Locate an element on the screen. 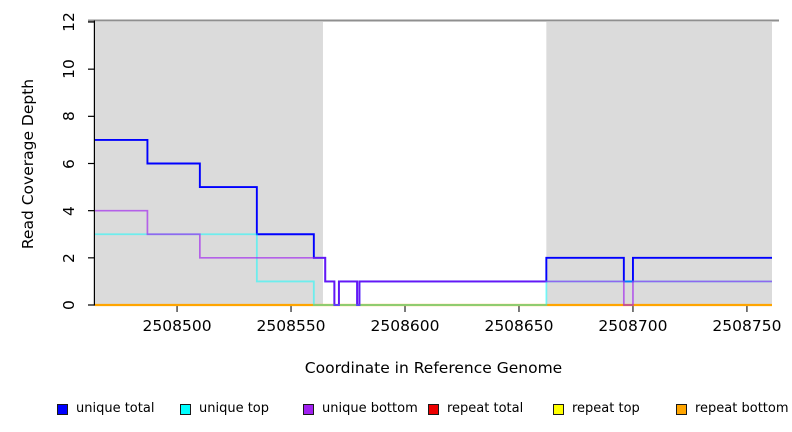  legend-label: repeat bottom is located at coordinates (742, 408).